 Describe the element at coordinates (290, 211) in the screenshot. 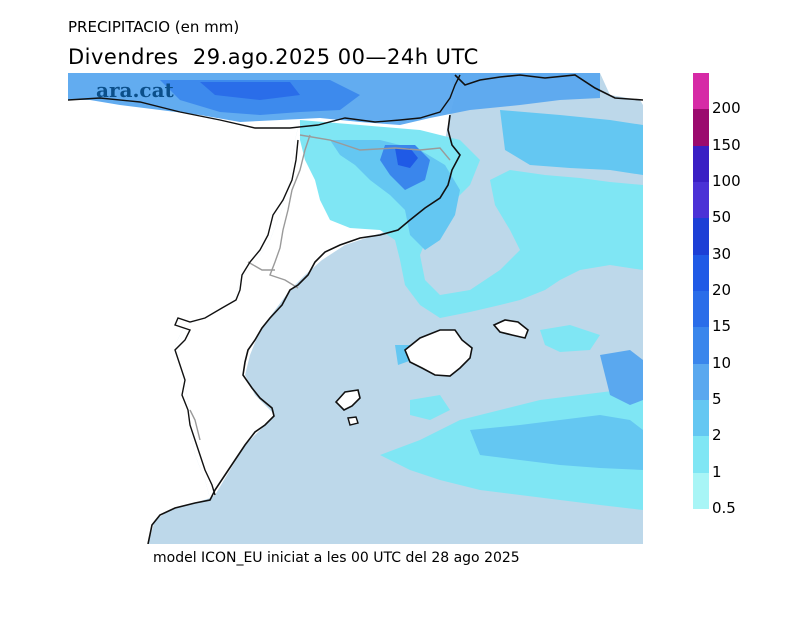

I see `region-border` at that location.